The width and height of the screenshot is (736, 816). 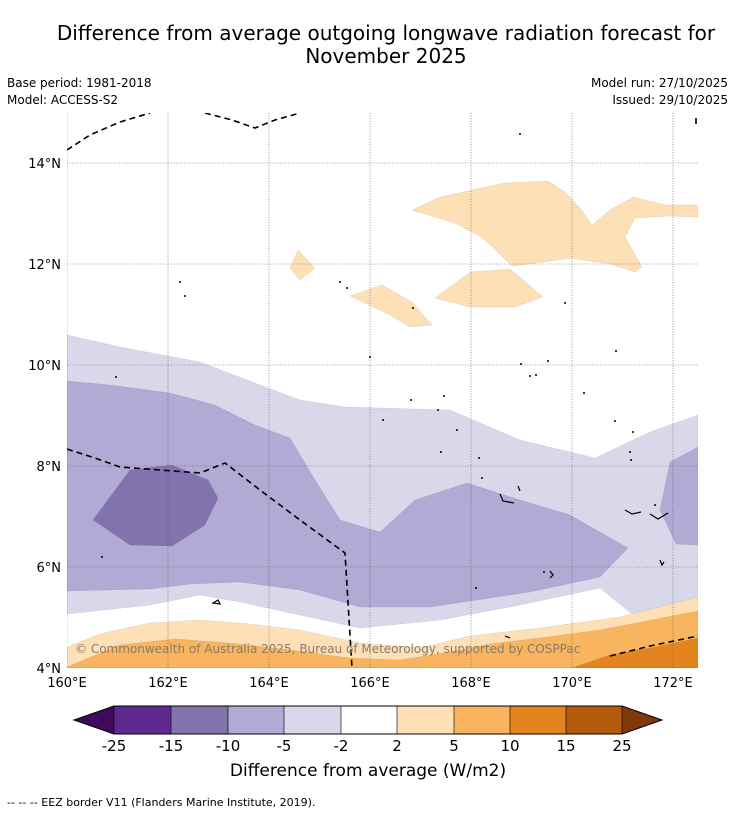 What do you see at coordinates (653, 646) in the screenshot?
I see `eez-border-southeast` at bounding box center [653, 646].